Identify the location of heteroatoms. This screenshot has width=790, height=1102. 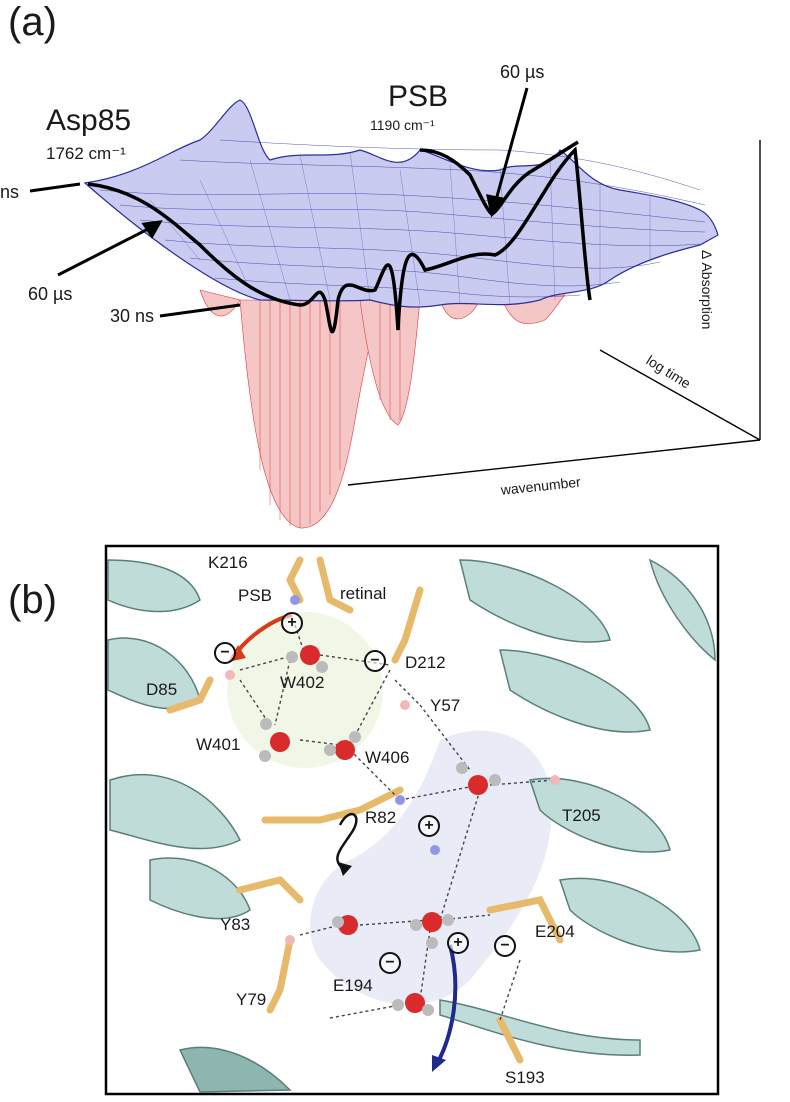
(392, 770).